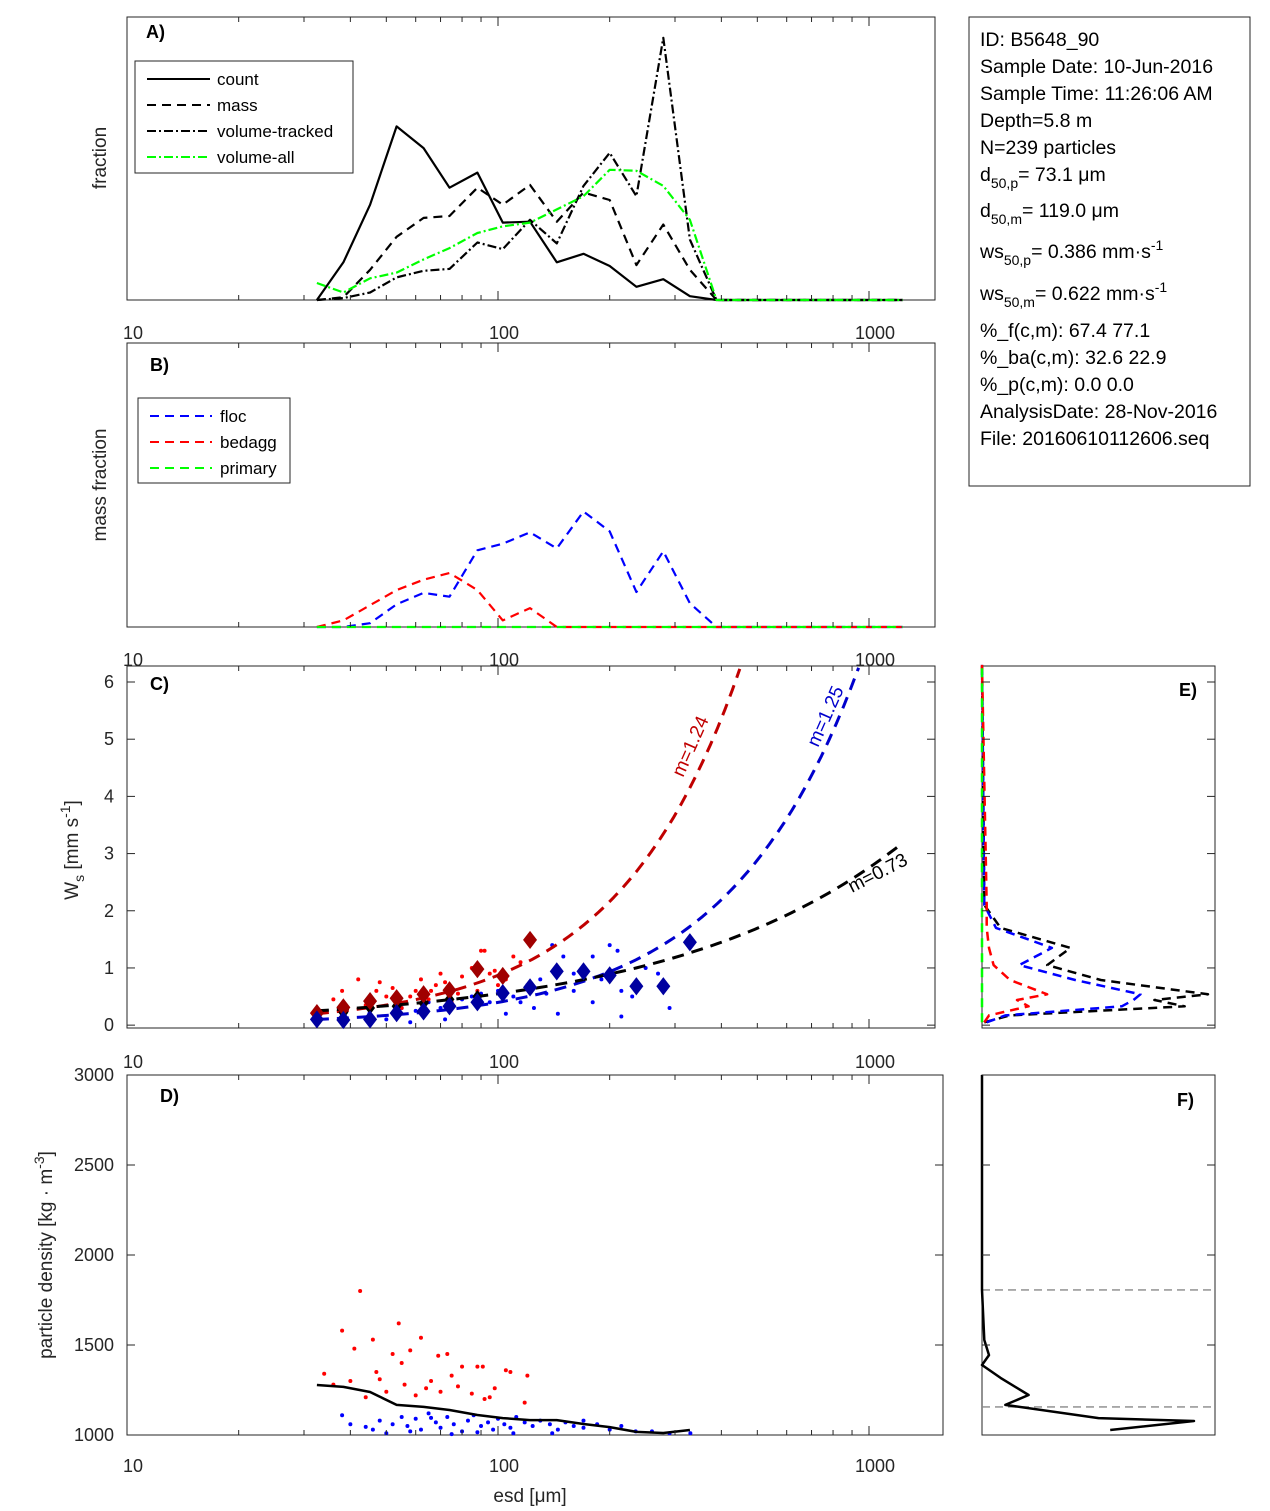 This screenshot has width=1270, height=1511. I want to click on info-depth: Depth=5.8 m, so click(1036, 121).